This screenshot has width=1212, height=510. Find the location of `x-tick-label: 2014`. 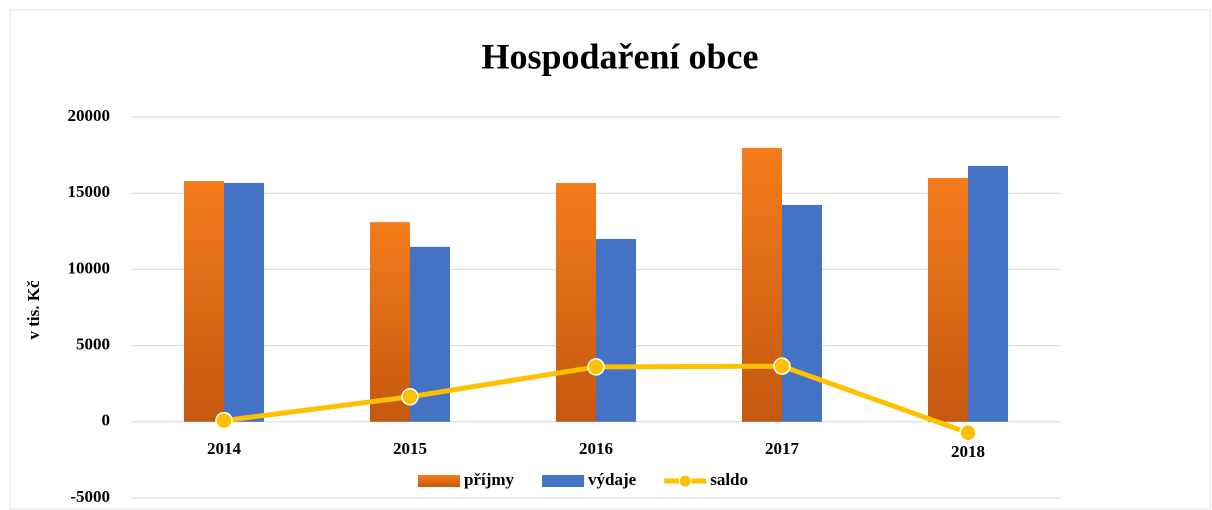

x-tick-label: 2014 is located at coordinates (224, 448).